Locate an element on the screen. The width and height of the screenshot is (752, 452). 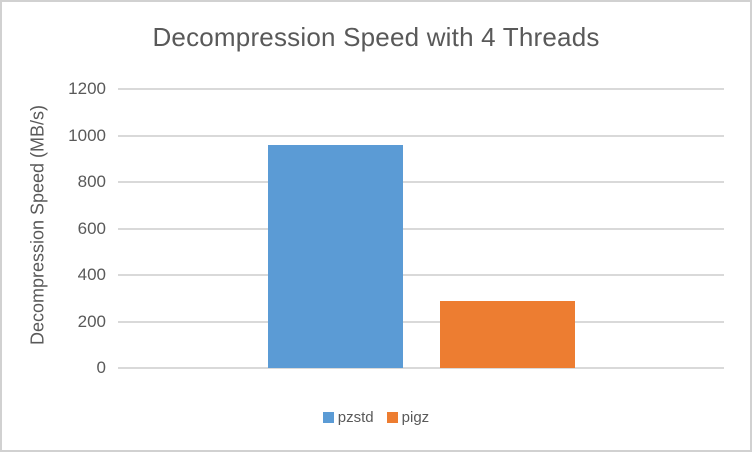
legend-swatch-pzstd is located at coordinates (328, 417).